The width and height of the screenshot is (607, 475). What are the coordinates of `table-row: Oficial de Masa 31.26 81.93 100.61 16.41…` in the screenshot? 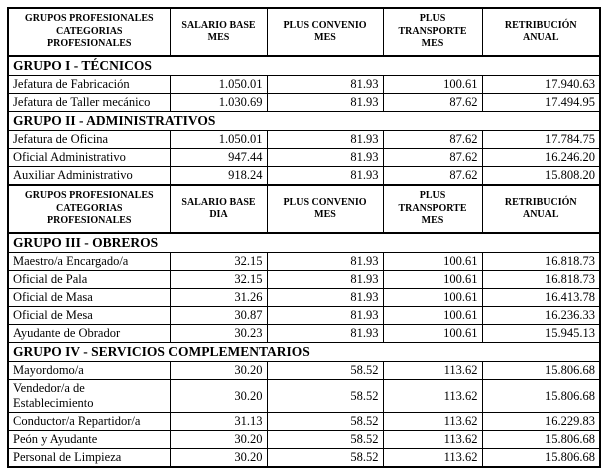 It's located at (304, 297).